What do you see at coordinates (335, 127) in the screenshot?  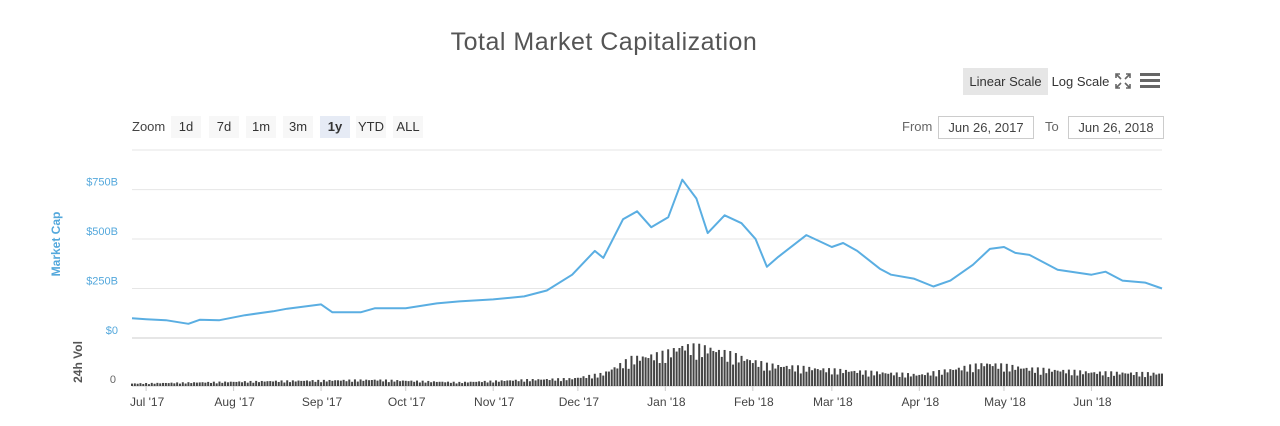 I see `zoom-1y-button: 1y` at bounding box center [335, 127].